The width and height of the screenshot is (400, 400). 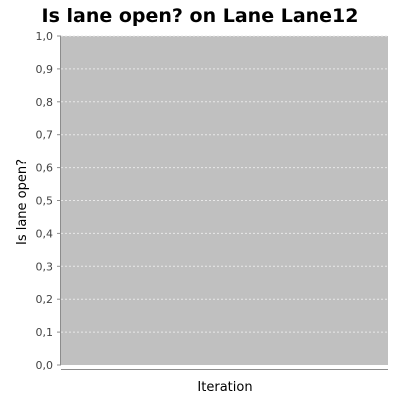 I want to click on y-tick-label: 0,3, so click(x=45, y=266).